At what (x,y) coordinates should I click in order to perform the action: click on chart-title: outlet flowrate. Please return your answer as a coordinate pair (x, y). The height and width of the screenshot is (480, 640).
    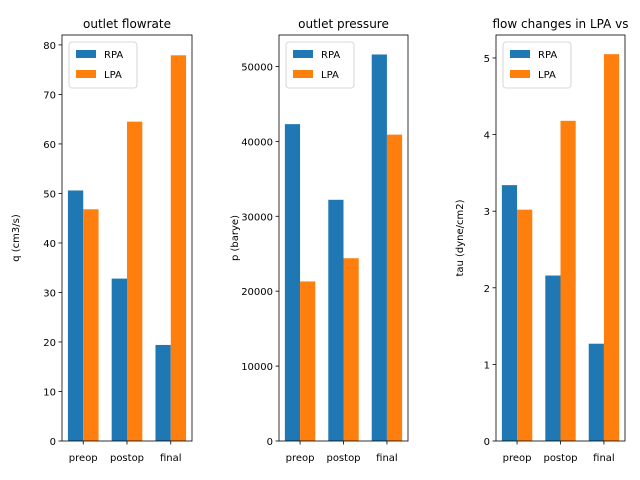
    Looking at the image, I should click on (127, 24).